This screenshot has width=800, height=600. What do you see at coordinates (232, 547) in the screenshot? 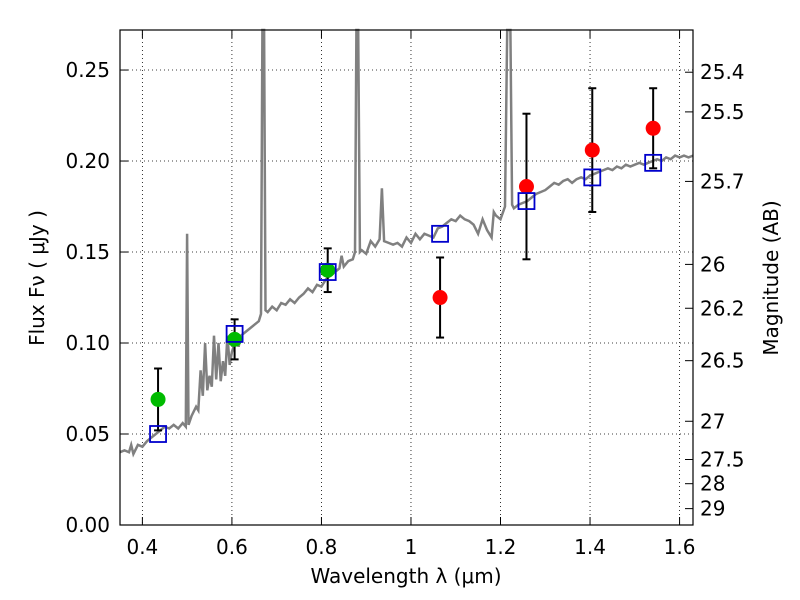
I see `x-tick-label: 0.6` at bounding box center [232, 547].